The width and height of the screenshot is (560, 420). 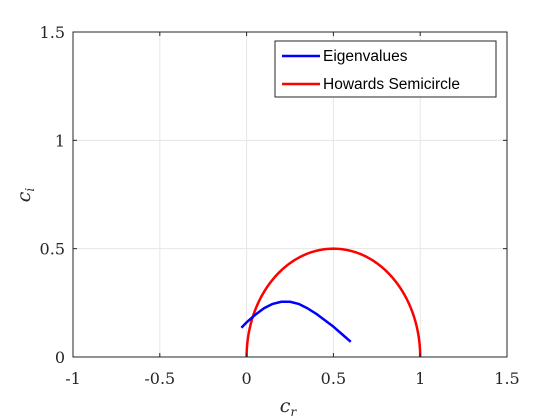 I want to click on x-tick-label: 1.5, so click(x=506, y=378).